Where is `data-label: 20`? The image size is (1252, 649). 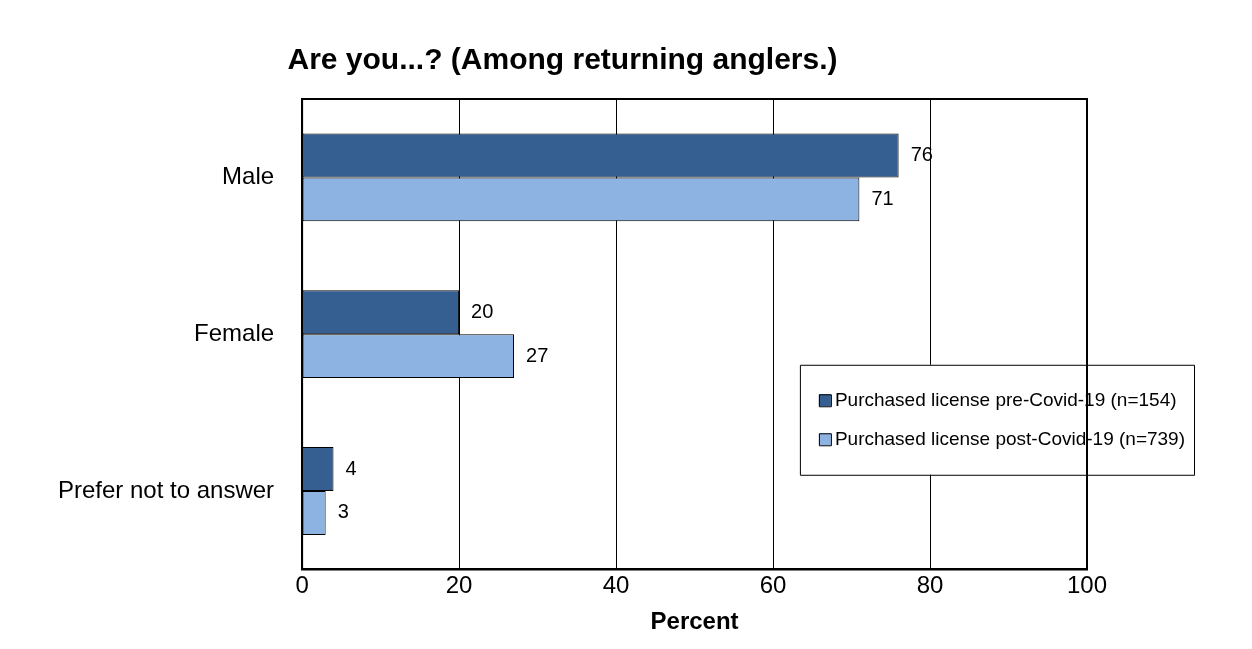 data-label: 20 is located at coordinates (482, 310).